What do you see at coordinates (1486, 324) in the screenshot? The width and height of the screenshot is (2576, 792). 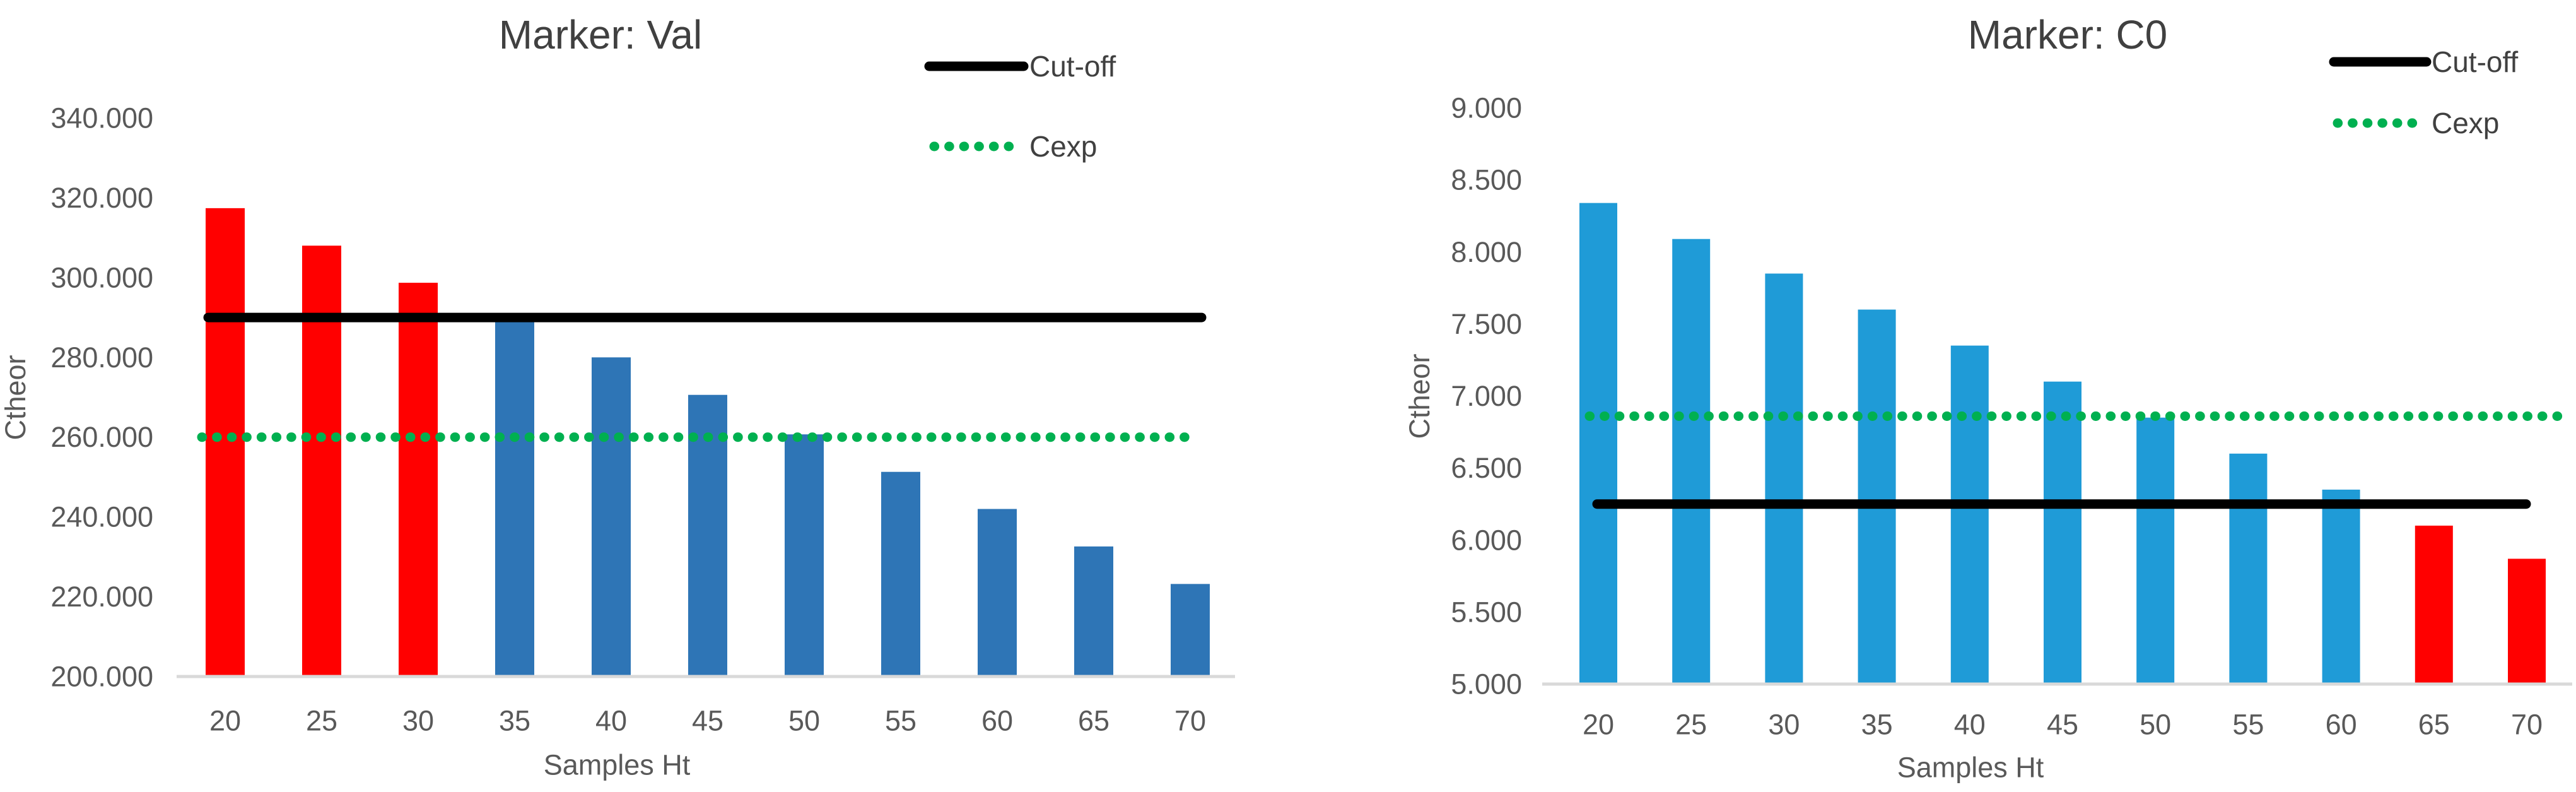 I see `y-tick-label: 7.500` at bounding box center [1486, 324].